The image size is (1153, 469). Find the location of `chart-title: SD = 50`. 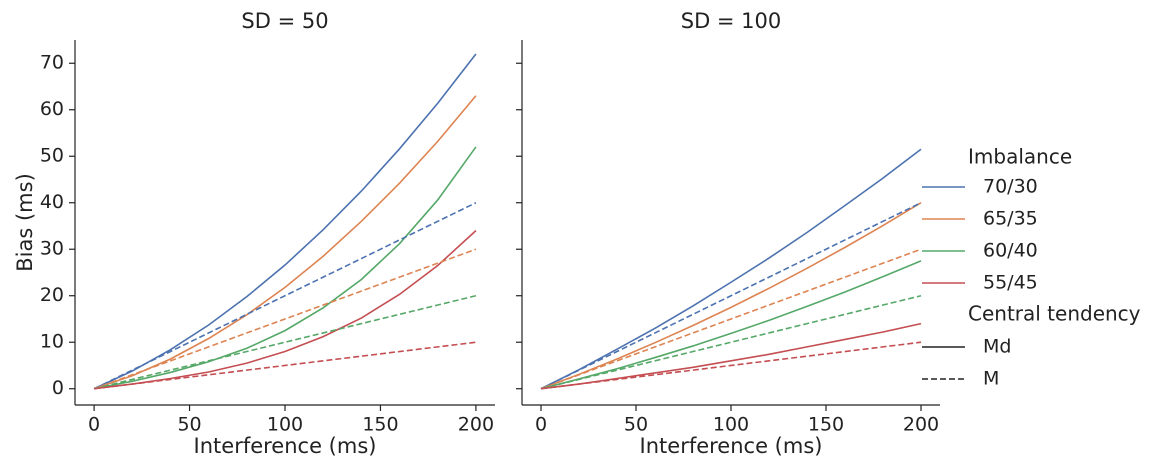

chart-title: SD = 50 is located at coordinates (284, 21).